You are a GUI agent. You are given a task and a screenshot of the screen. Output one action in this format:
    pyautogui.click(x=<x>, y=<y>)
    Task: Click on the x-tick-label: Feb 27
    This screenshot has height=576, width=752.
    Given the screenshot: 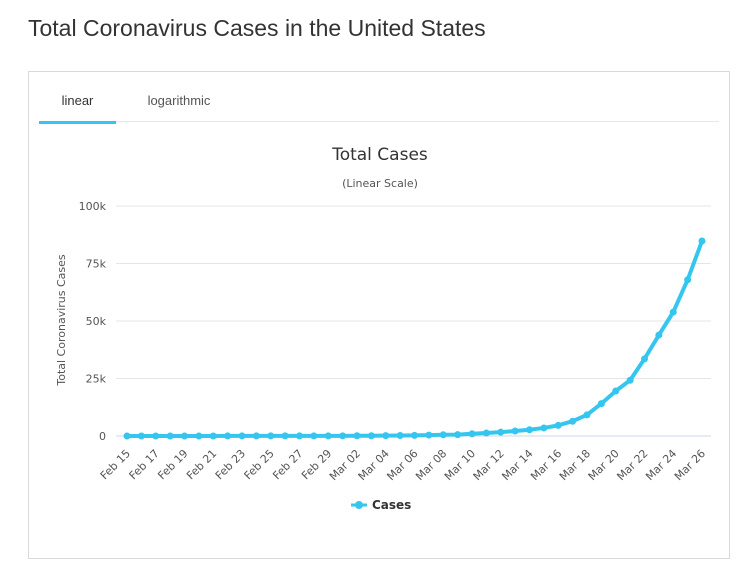 What is the action you would take?
    pyautogui.click(x=287, y=464)
    